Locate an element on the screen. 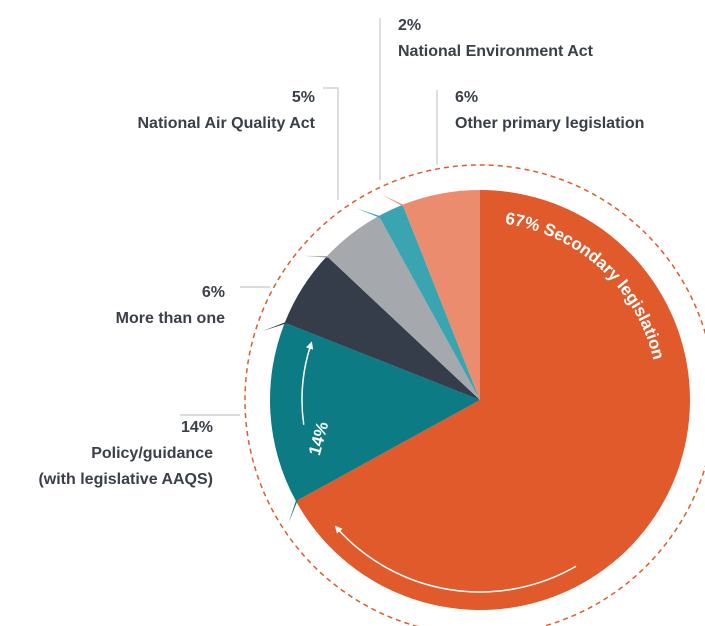 The width and height of the screenshot is (705, 626). outer-value-label: 5% is located at coordinates (303, 97).